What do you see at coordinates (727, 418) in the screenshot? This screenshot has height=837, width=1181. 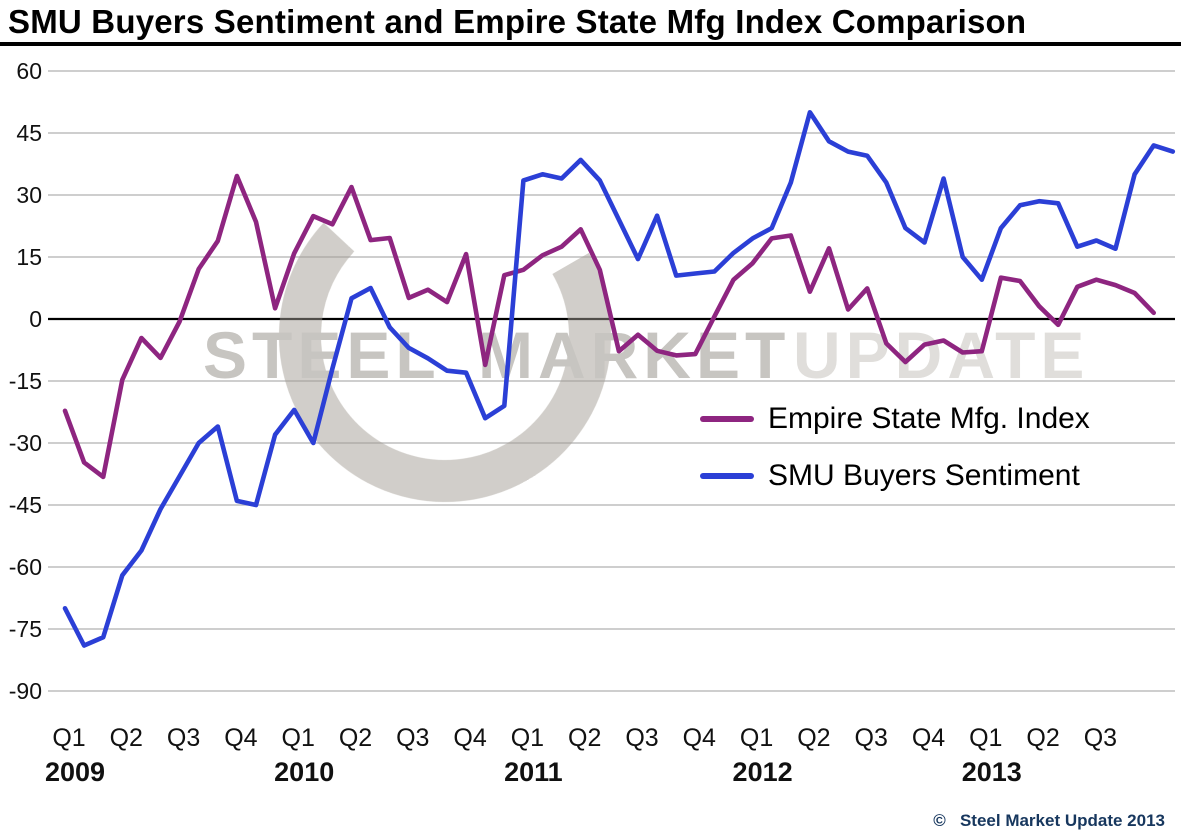 I see `legend-swatch-empire-state` at bounding box center [727, 418].